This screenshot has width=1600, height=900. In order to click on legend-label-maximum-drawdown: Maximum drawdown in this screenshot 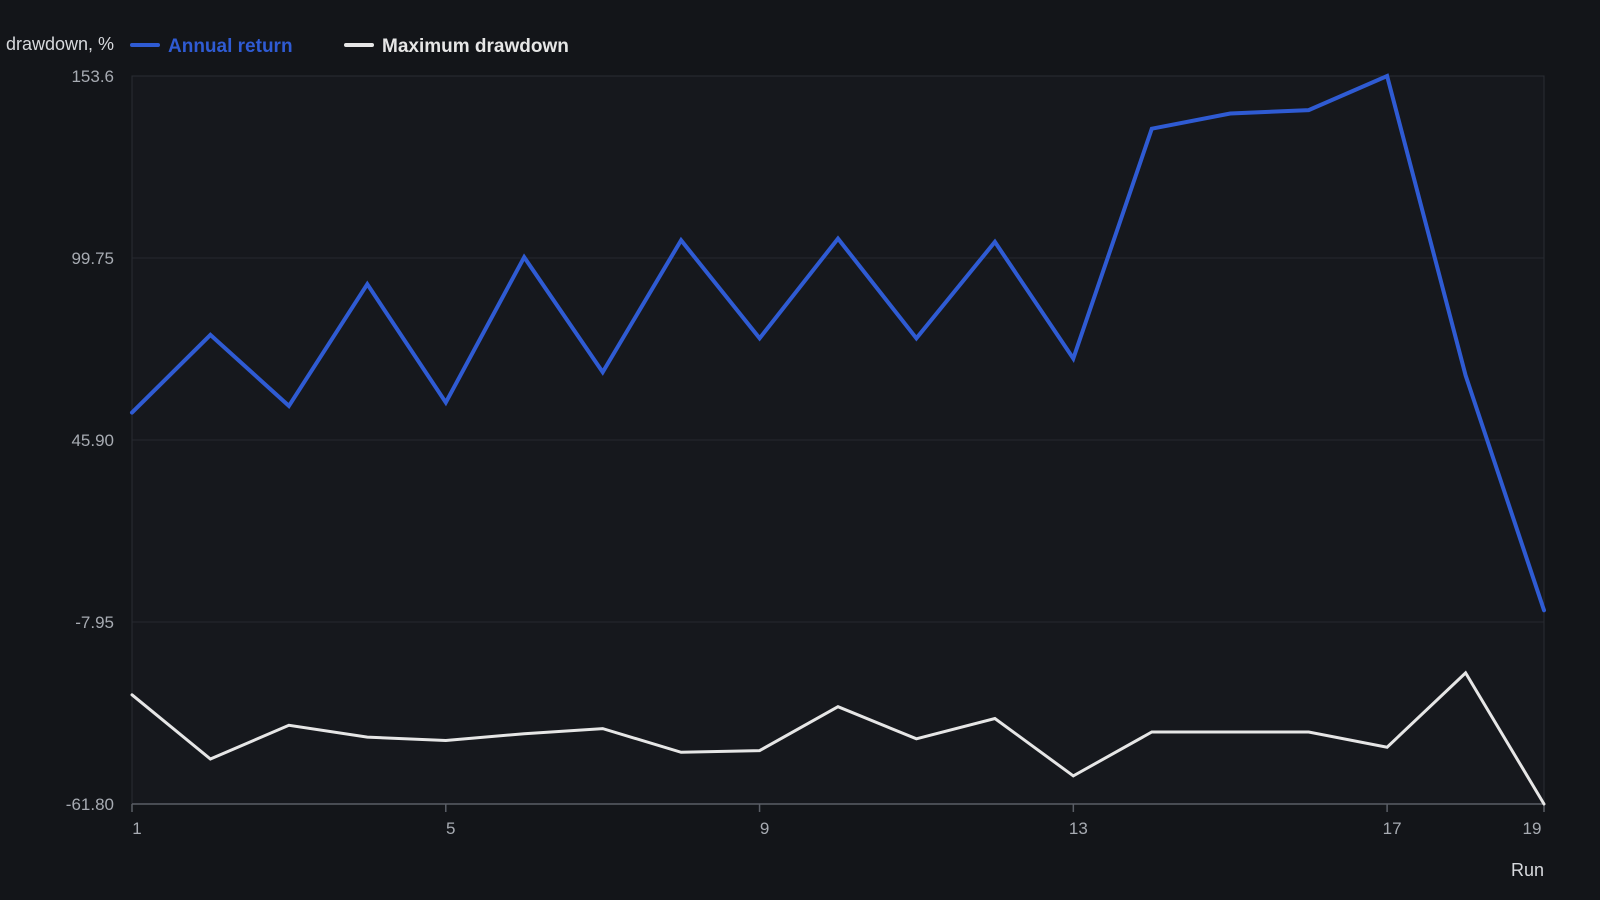, I will do `click(475, 46)`.